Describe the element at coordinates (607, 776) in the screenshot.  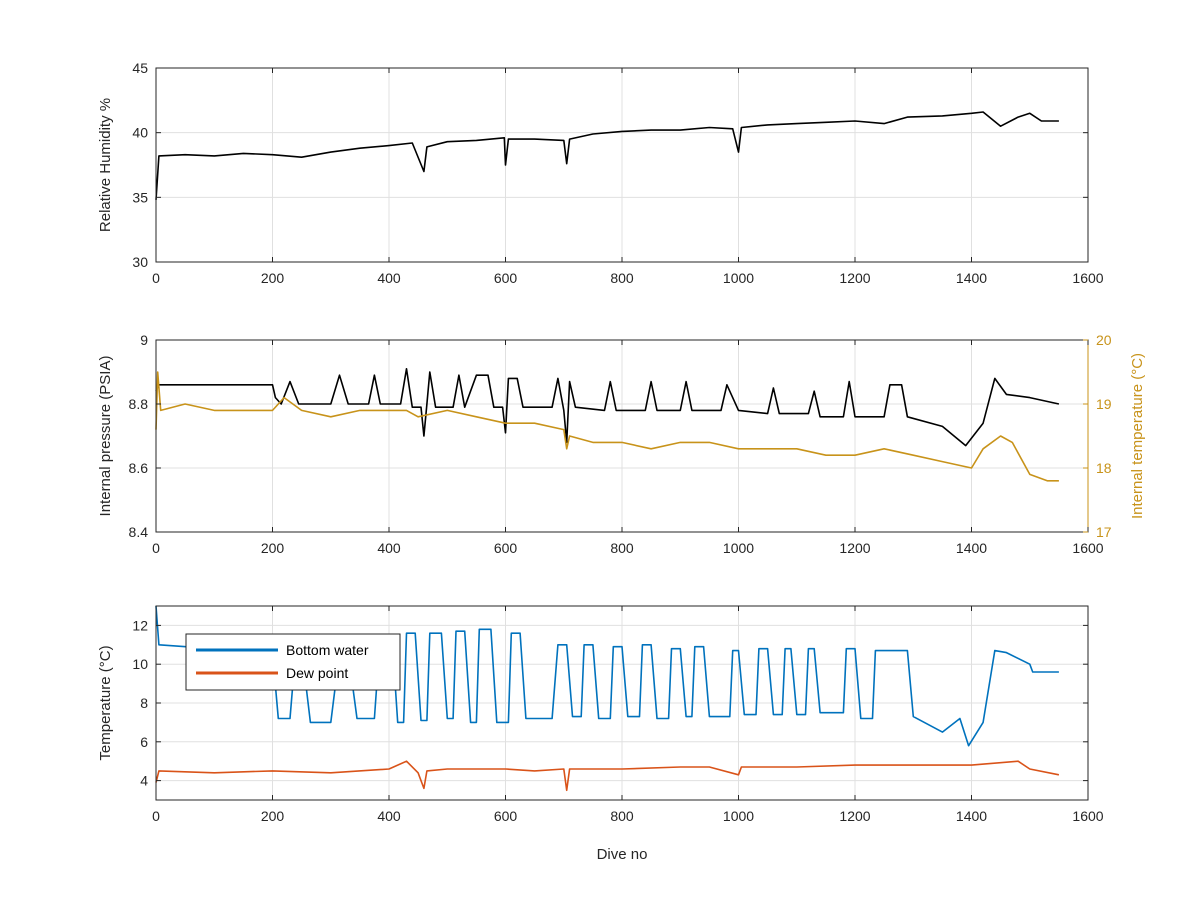
I see `series-line-dew-point` at that location.